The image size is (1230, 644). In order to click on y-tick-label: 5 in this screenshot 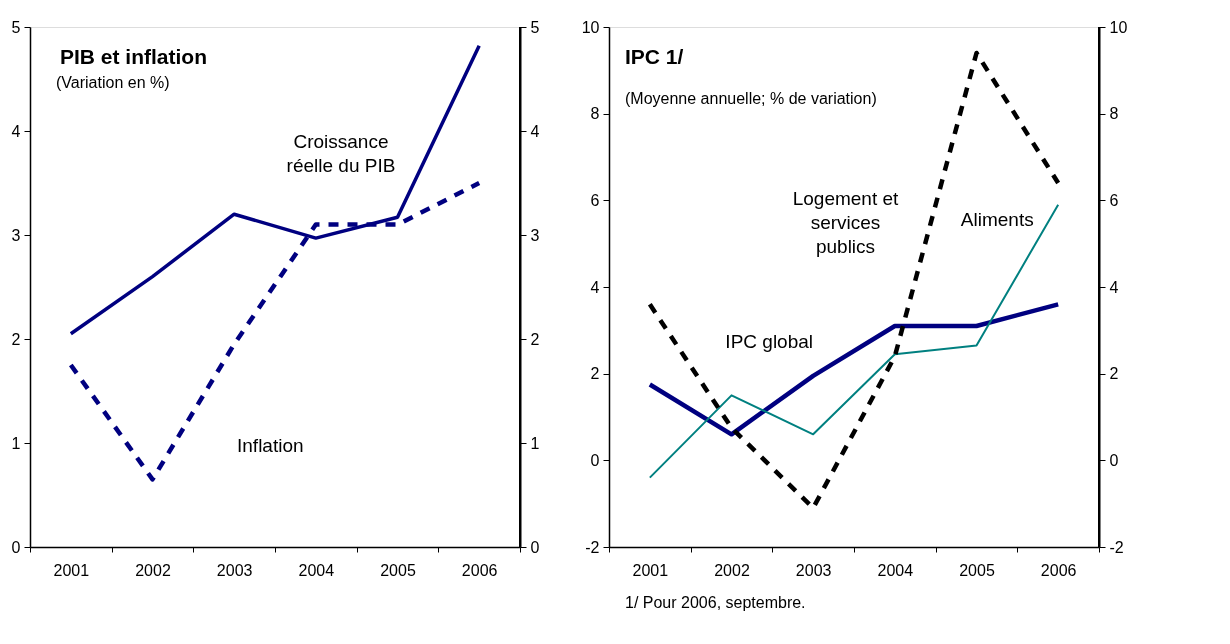, I will do `click(16, 27)`.